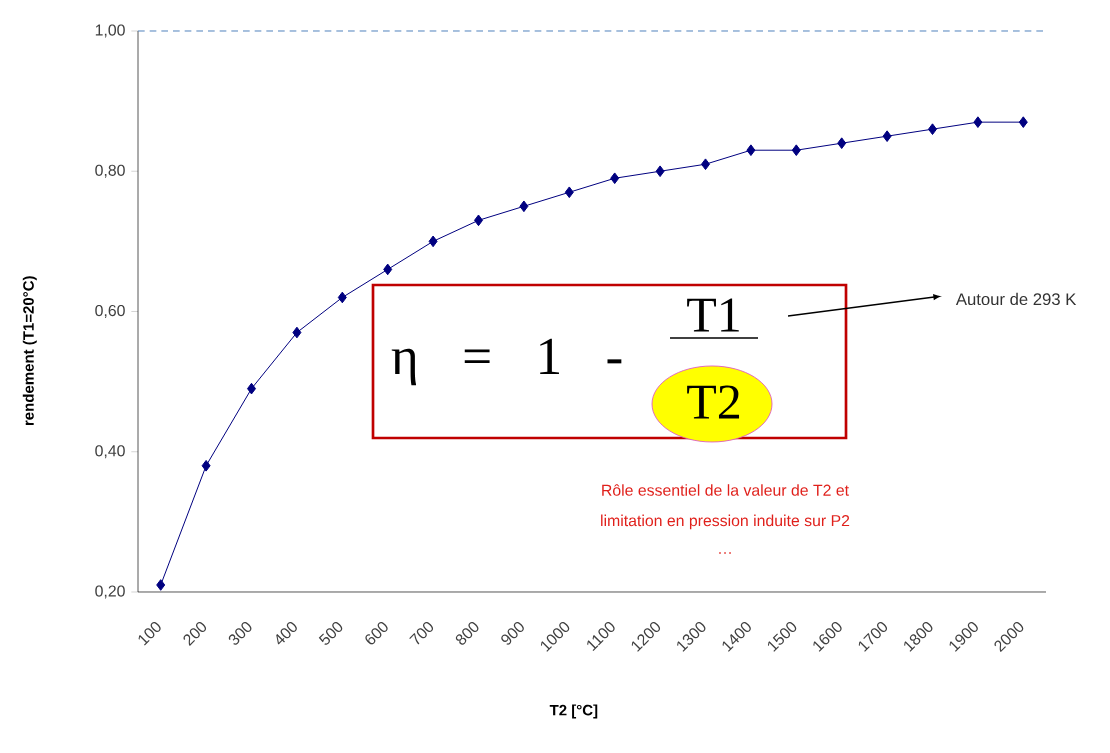 This screenshot has width=1110, height=753. Describe the element at coordinates (110, 31) in the screenshot. I see `y-tick-label: 1,00` at that location.